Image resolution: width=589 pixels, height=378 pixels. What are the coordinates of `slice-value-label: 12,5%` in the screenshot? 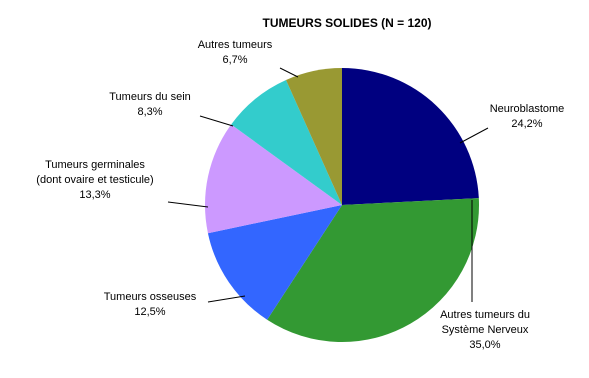 It's located at (149, 312).